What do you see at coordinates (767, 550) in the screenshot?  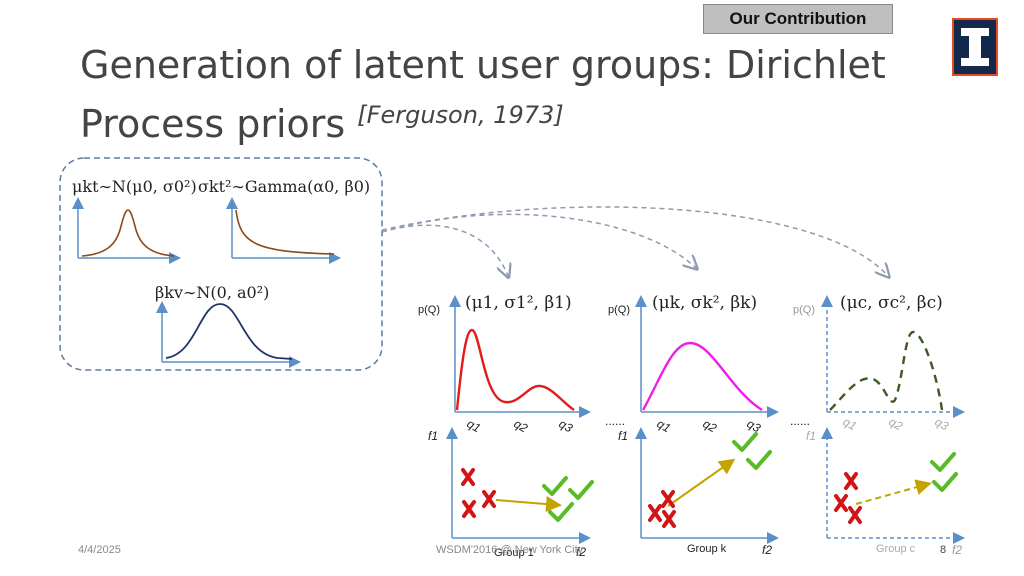 I see `group-k-f2-label: f2` at bounding box center [767, 550].